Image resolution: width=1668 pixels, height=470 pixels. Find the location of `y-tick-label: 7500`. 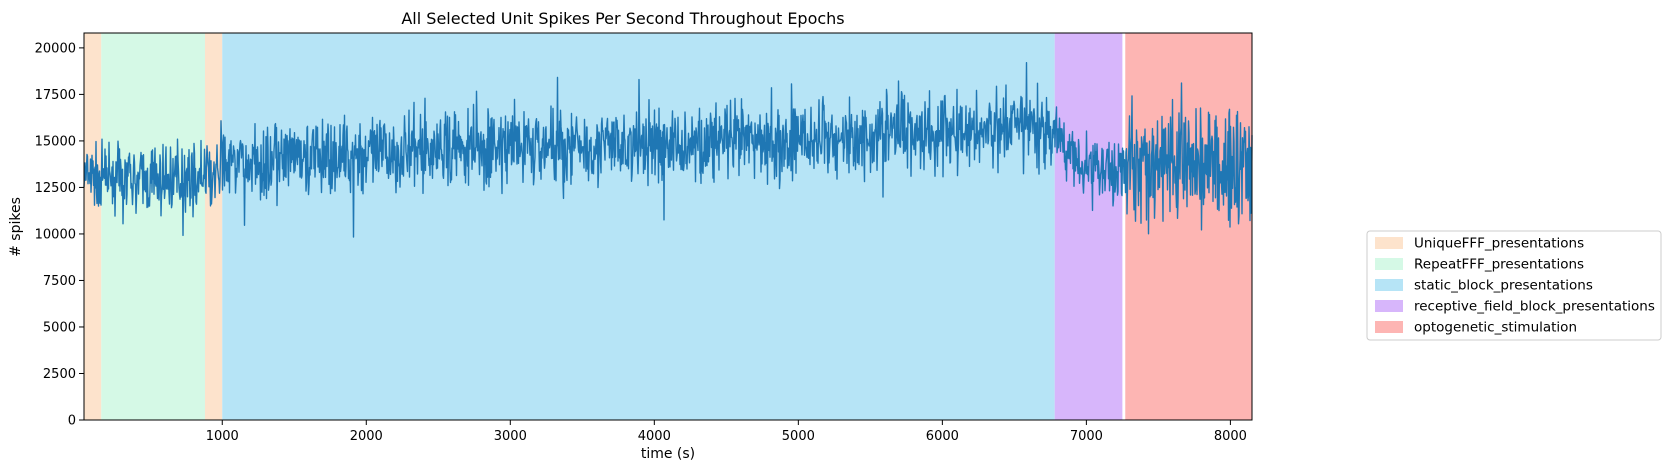

y-tick-label: 7500 is located at coordinates (59, 281).